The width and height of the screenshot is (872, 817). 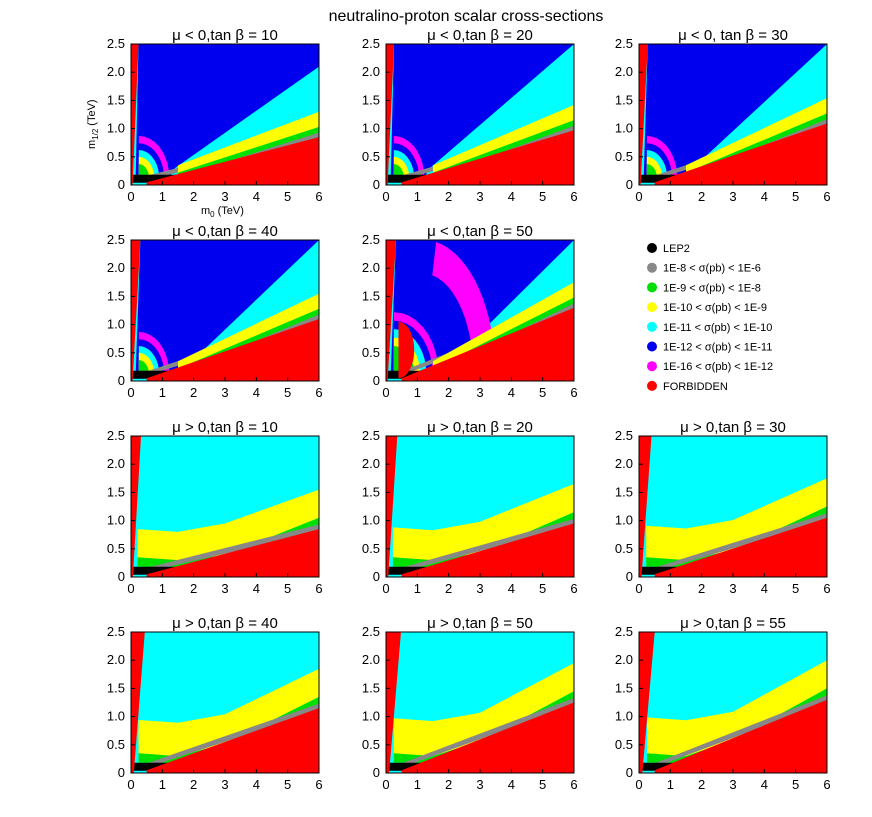 I want to click on panel-title: μ > 0,tan β = 30, so click(x=733, y=427).